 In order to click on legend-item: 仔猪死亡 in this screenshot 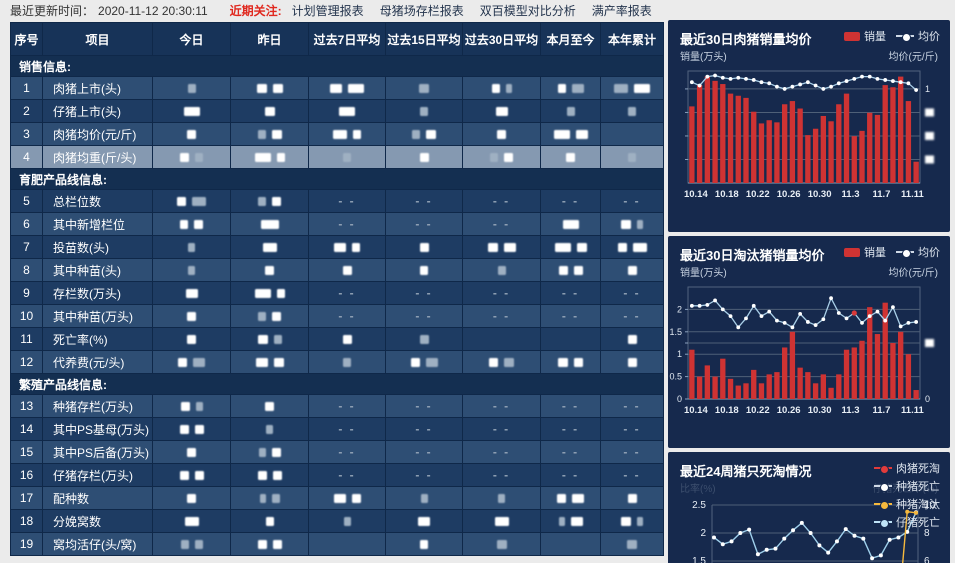, I will do `click(907, 522)`.